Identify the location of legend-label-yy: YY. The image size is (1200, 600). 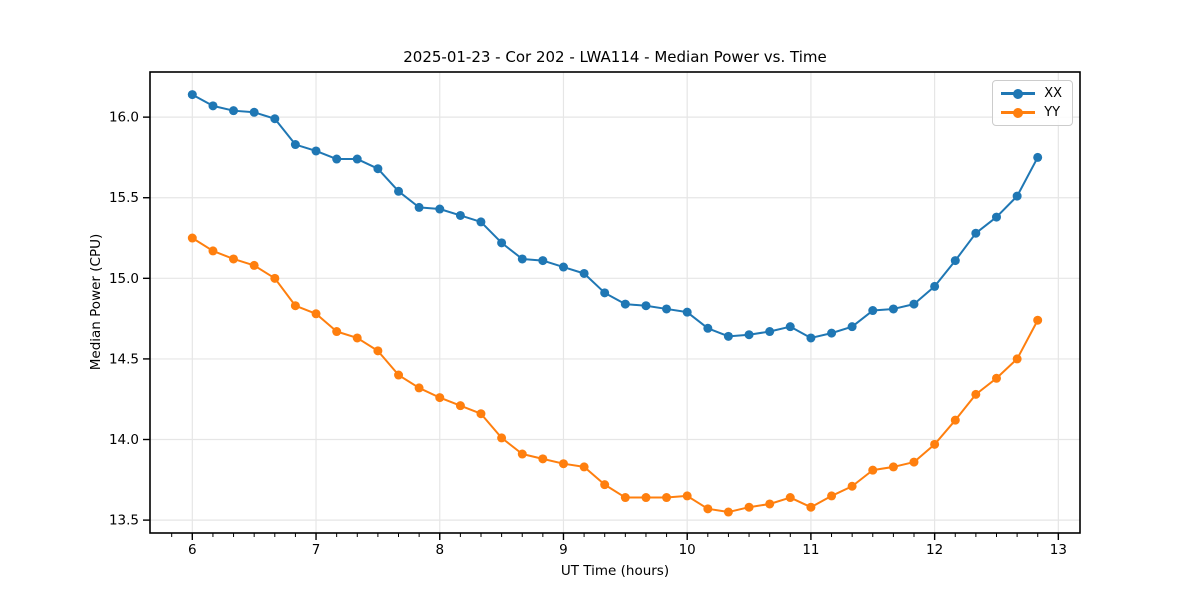
(1052, 112).